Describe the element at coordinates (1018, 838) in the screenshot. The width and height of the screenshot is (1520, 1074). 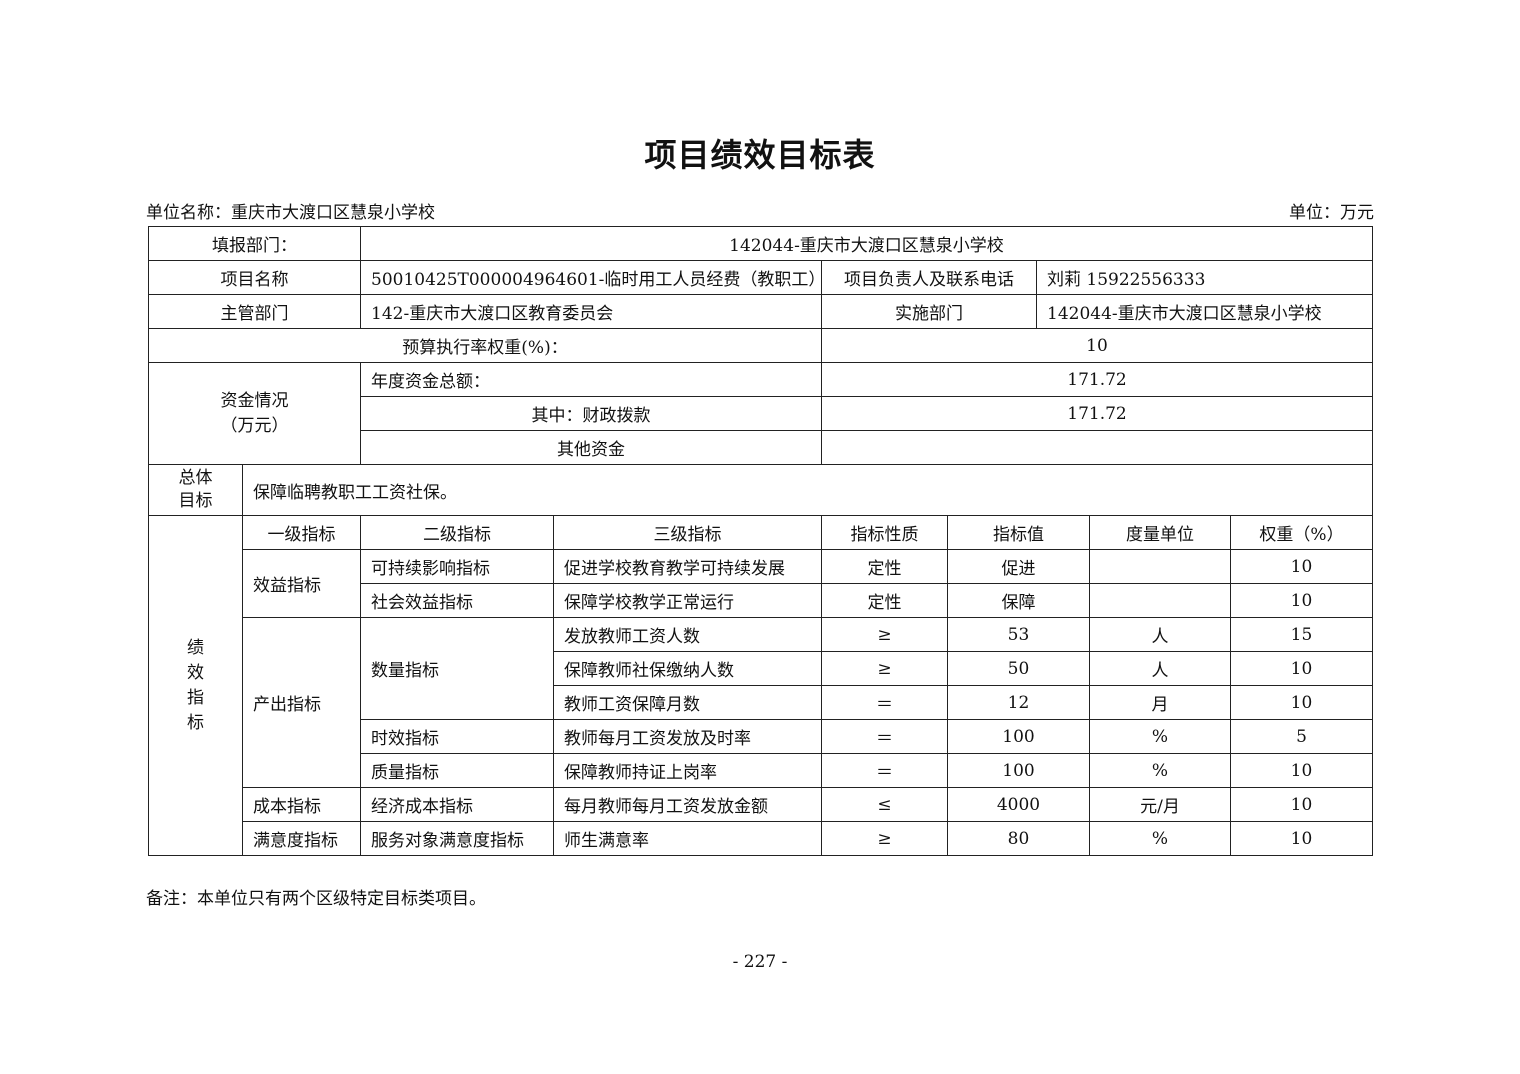
I see `indicator-value: 80` at that location.